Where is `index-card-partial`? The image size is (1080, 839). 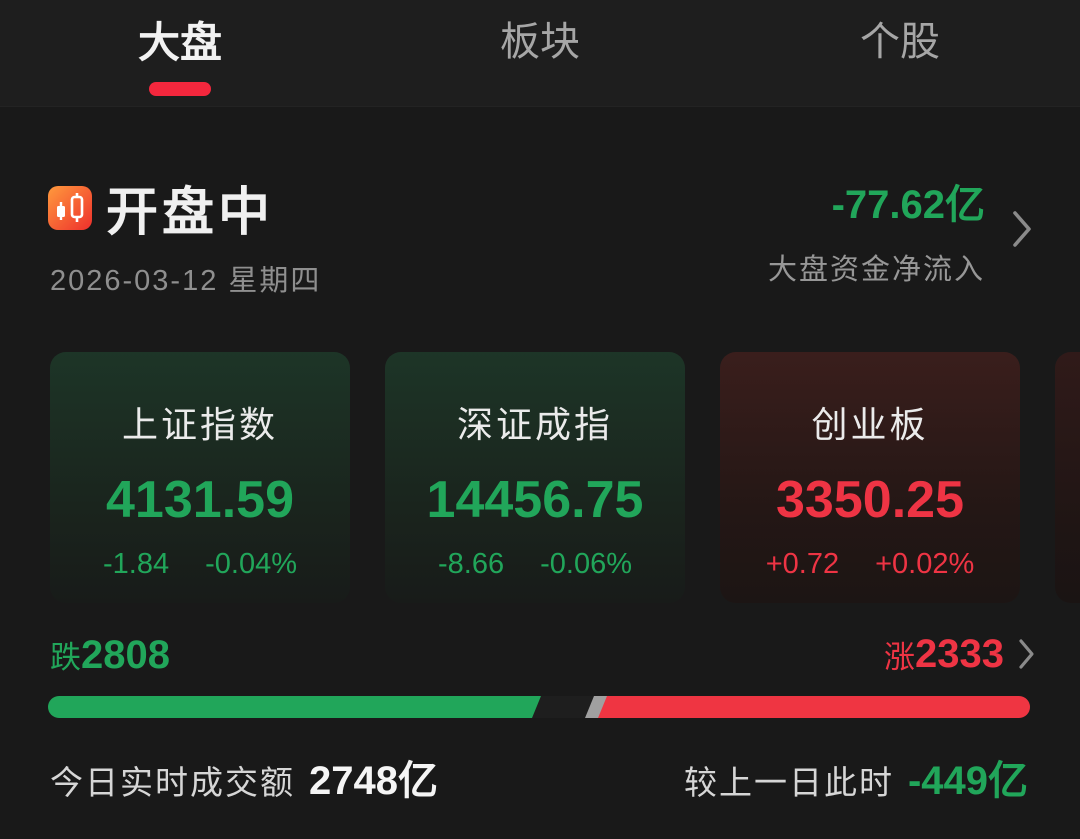 index-card-partial is located at coordinates (1067, 477).